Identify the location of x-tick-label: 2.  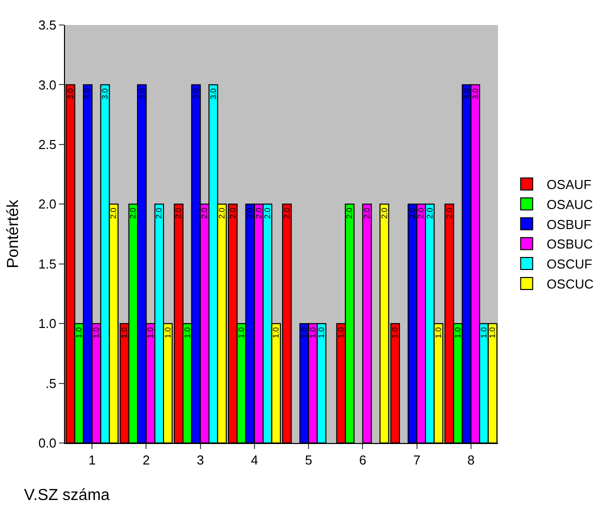
(146, 460).